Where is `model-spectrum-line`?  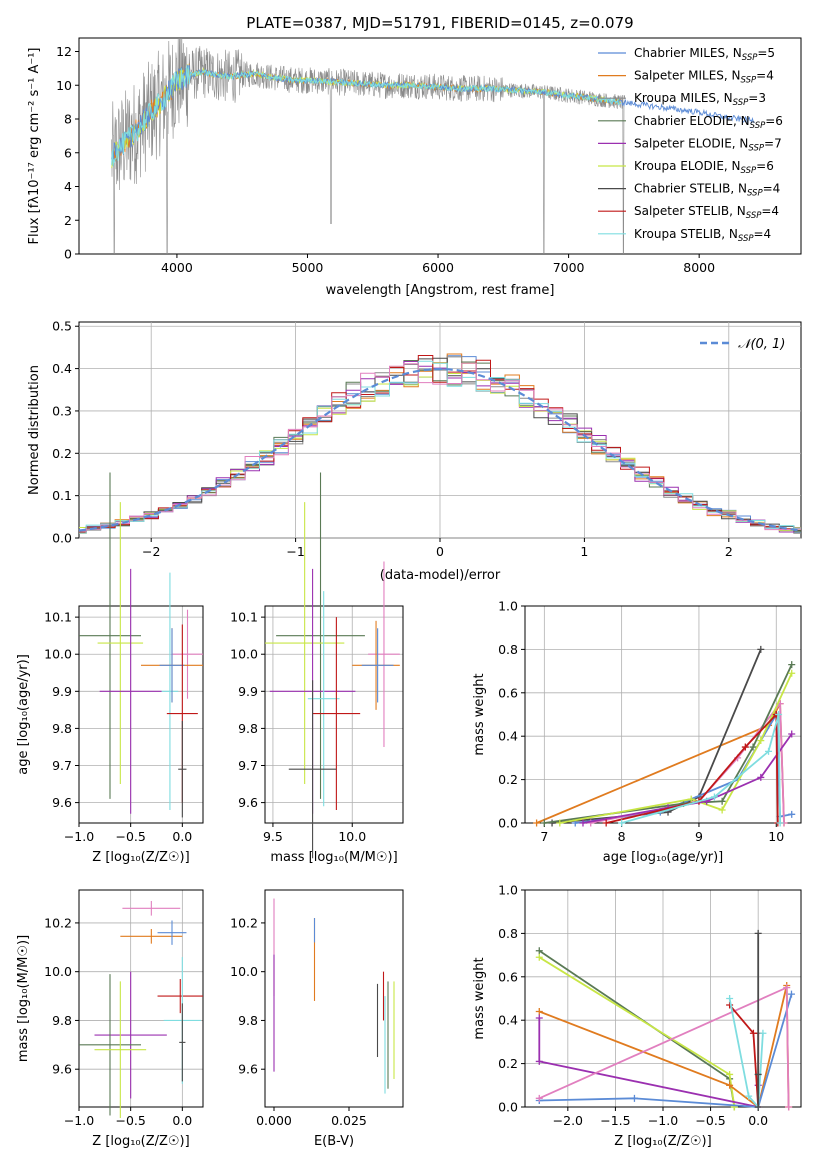
model-spectrum-line is located at coordinates (433, 115).